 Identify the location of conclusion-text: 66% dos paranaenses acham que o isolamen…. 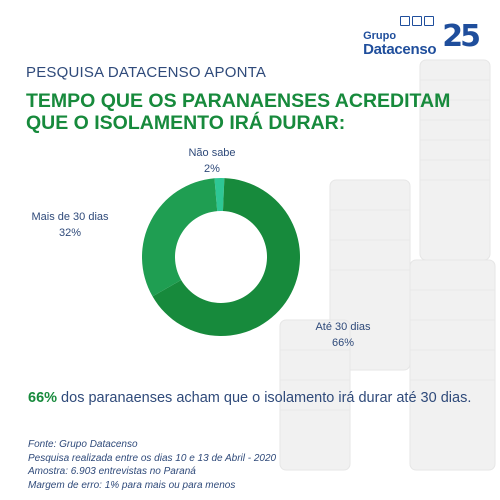
(258, 398).